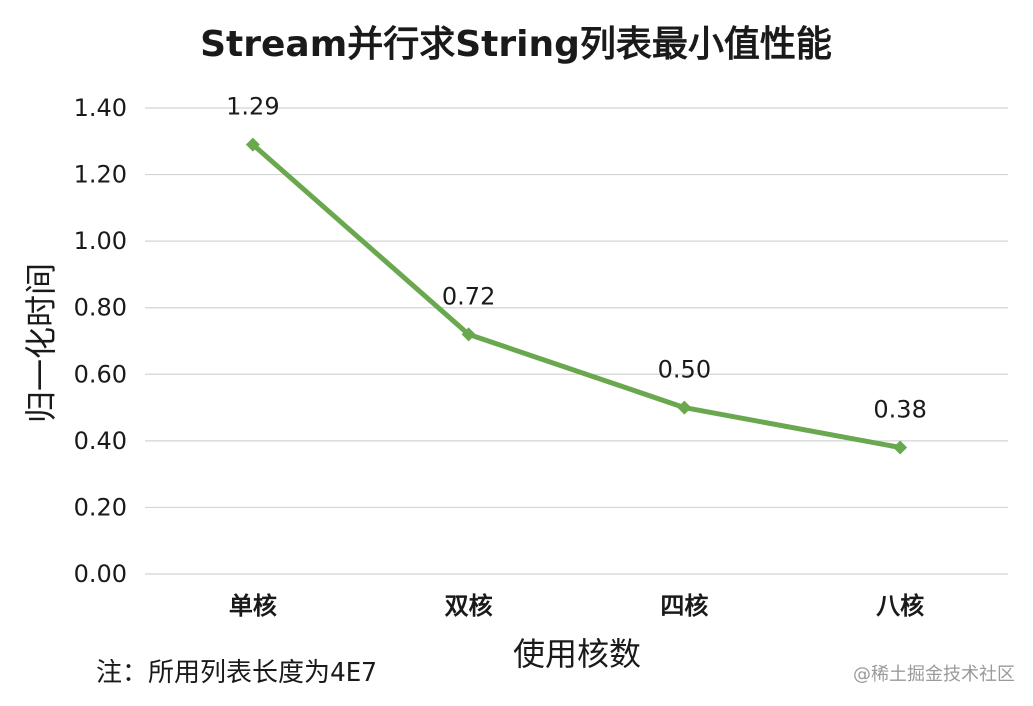 The image size is (1033, 706). I want to click on x-axis-title: 使用核数, so click(577, 654).